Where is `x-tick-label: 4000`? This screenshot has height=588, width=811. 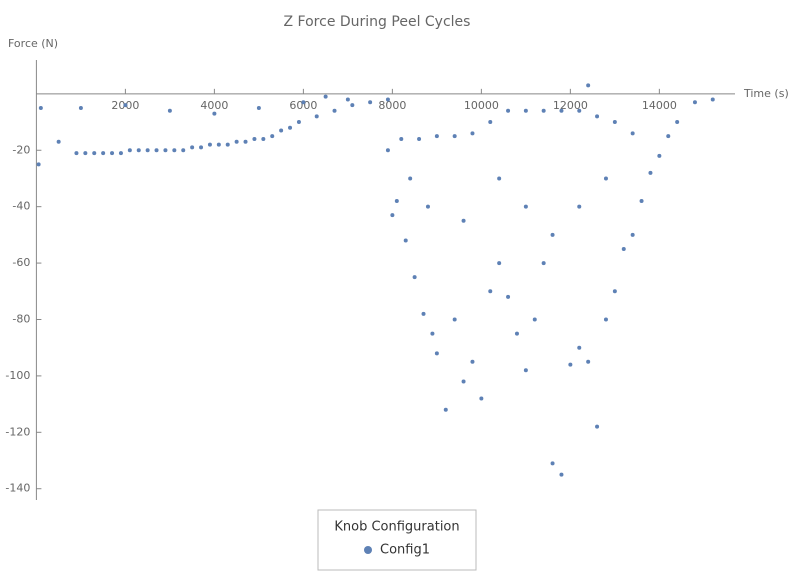 x-tick-label: 4000 is located at coordinates (214, 105).